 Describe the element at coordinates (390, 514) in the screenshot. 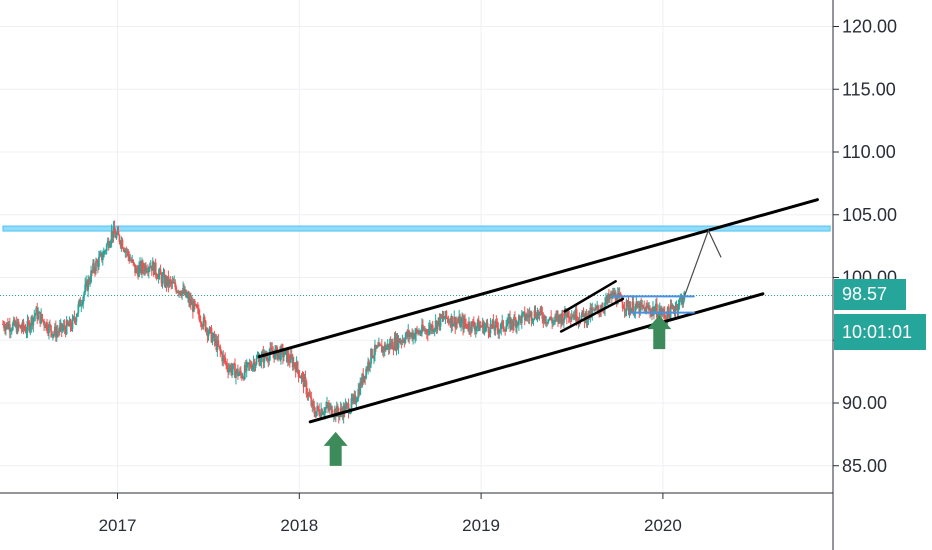

I see `time-axis: 2017 2018 2019 2020` at that location.